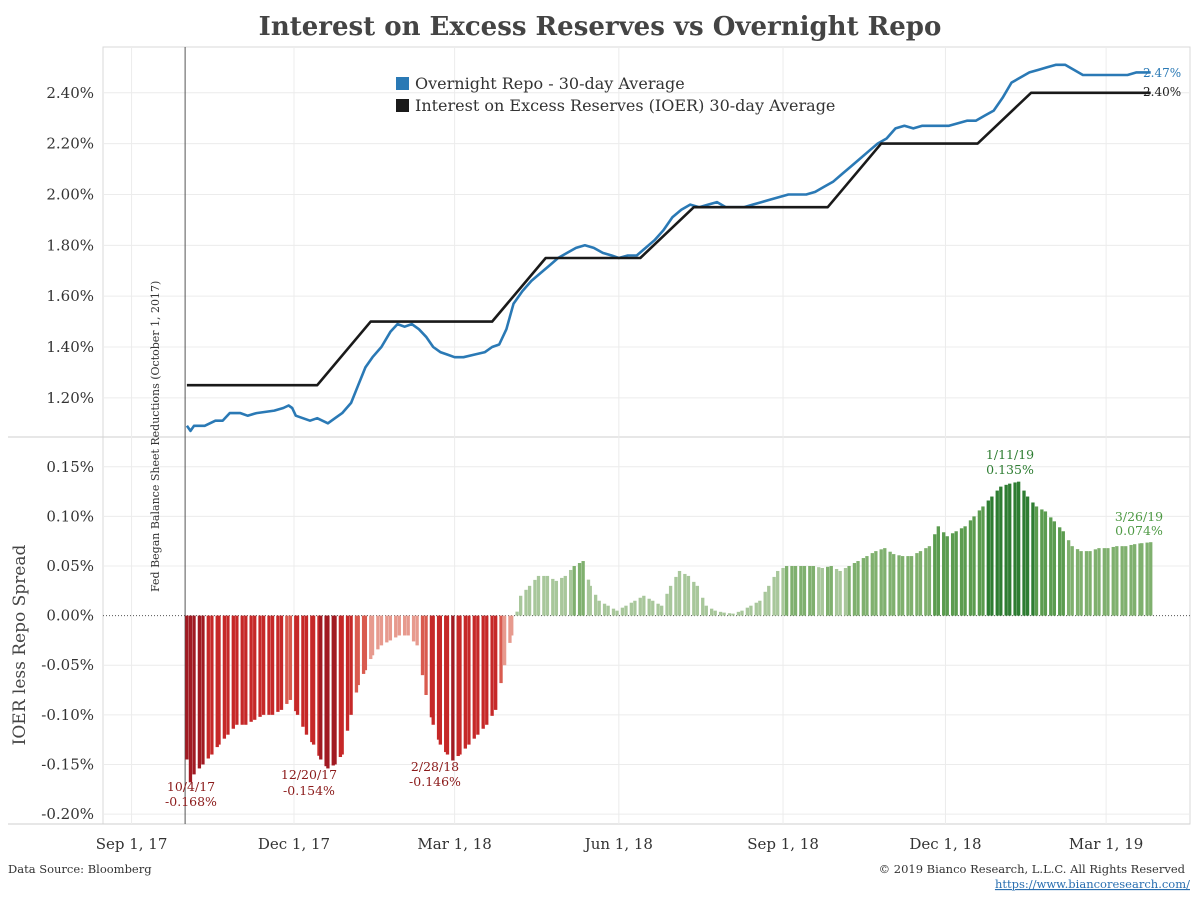 The image size is (1200, 900). Describe the element at coordinates (70, 616) in the screenshot. I see `y-tick-label: 0.00%` at that location.